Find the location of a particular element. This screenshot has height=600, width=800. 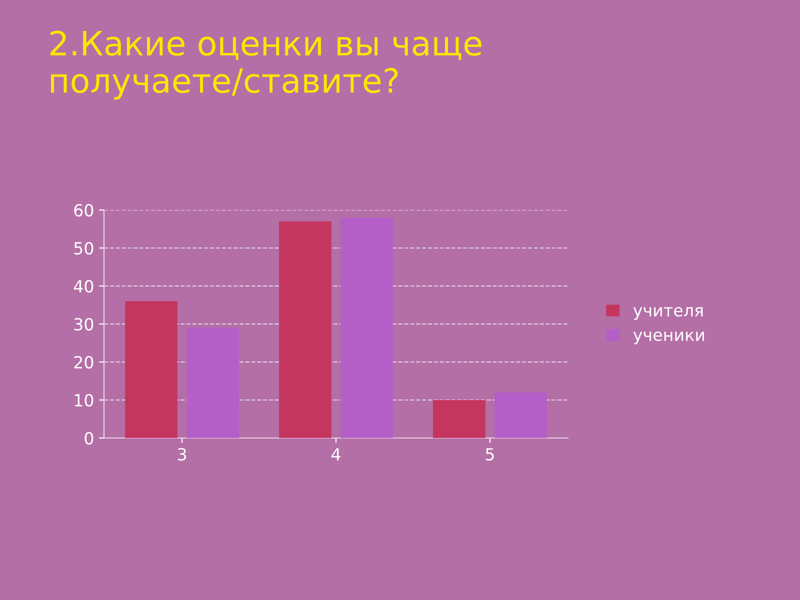

legend-label: учителя is located at coordinates (668, 313).